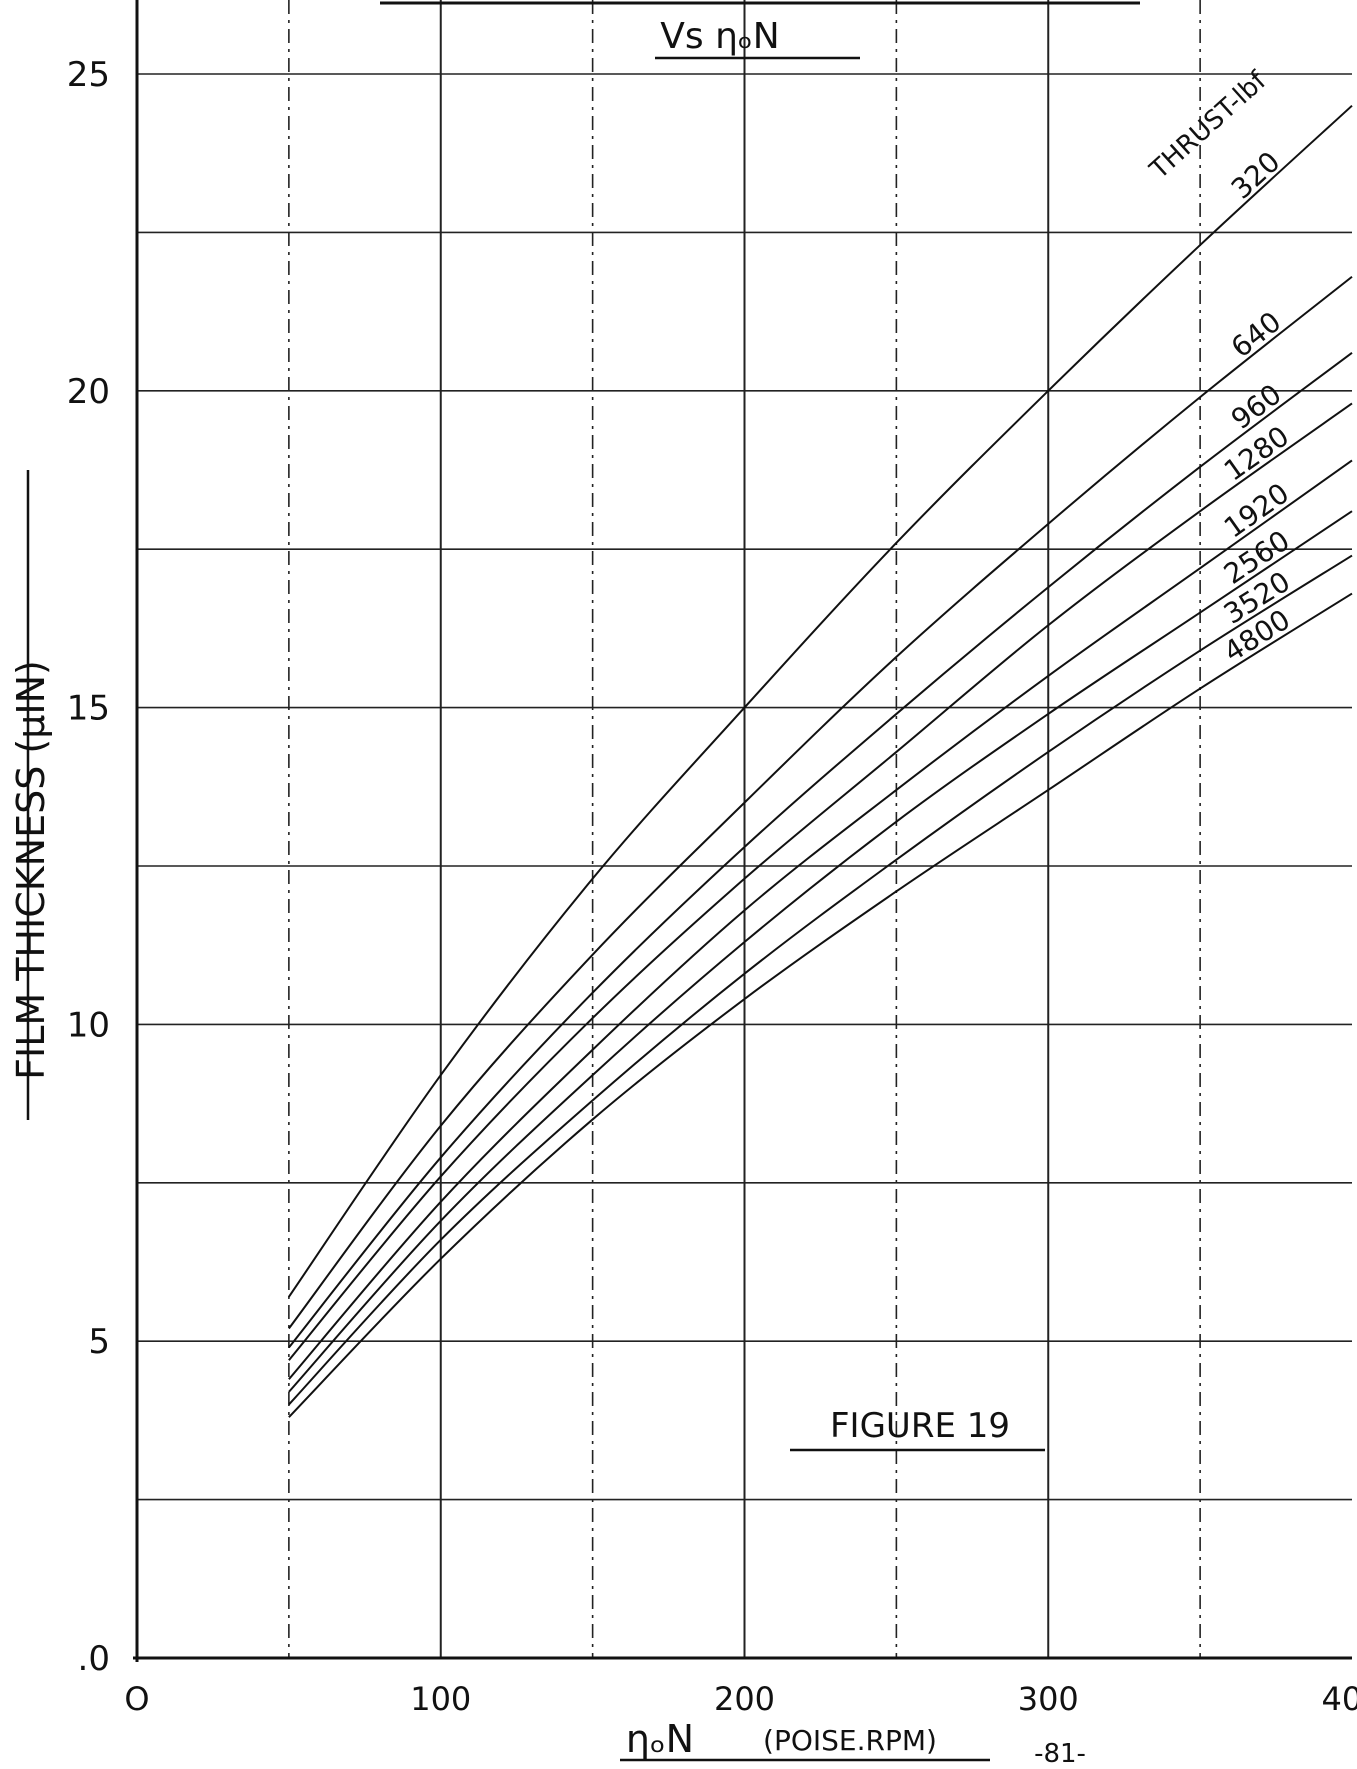 The height and width of the screenshot is (1769, 1357). Describe the element at coordinates (88, 392) in the screenshot. I see `y-tick-label: 20` at that location.